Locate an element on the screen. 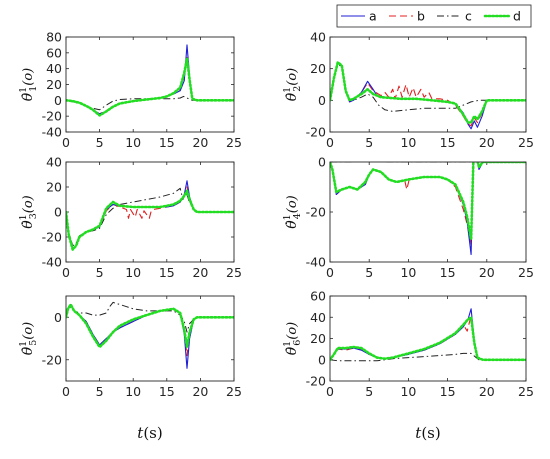 This screenshot has width=550, height=459. legend: a b c d is located at coordinates (434, 16).